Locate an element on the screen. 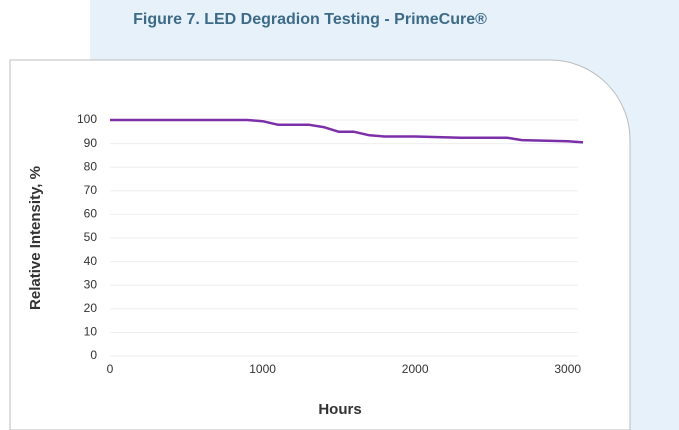  x-tick-label: 2000 is located at coordinates (415, 369).